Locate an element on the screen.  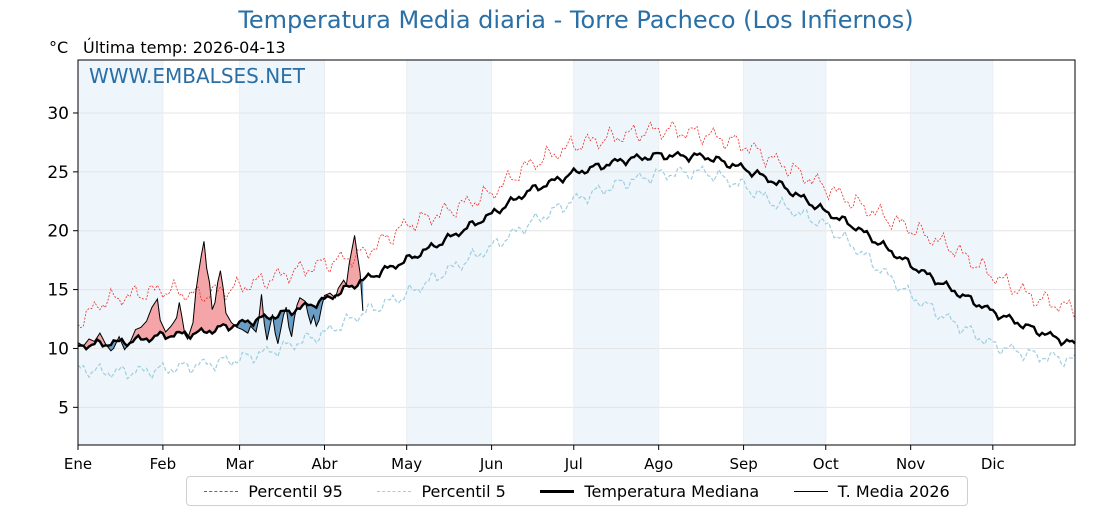
y-tick-label-4: 25 is located at coordinates (58, 173).